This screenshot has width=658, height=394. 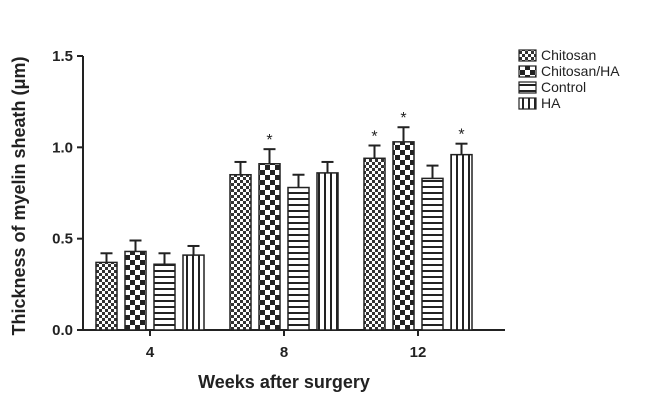 I want to click on x-axis-title: Weeks after surgery, so click(x=284, y=382).